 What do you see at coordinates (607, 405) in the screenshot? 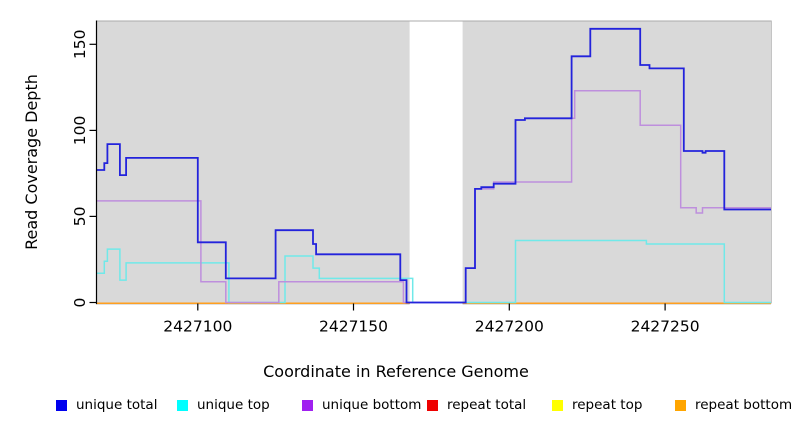
I see `legend-label-repeat-top: repeat top` at bounding box center [607, 405].